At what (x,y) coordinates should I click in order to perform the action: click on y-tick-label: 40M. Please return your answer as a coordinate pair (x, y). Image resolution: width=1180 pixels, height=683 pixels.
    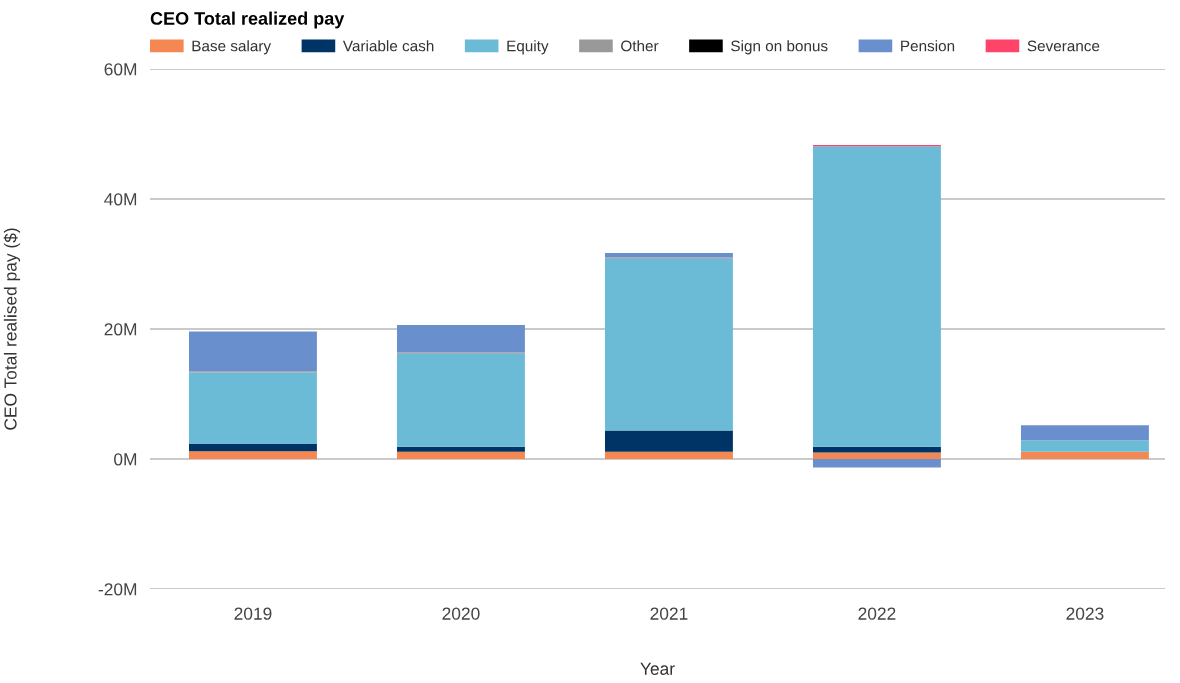
    Looking at the image, I should click on (120, 199).